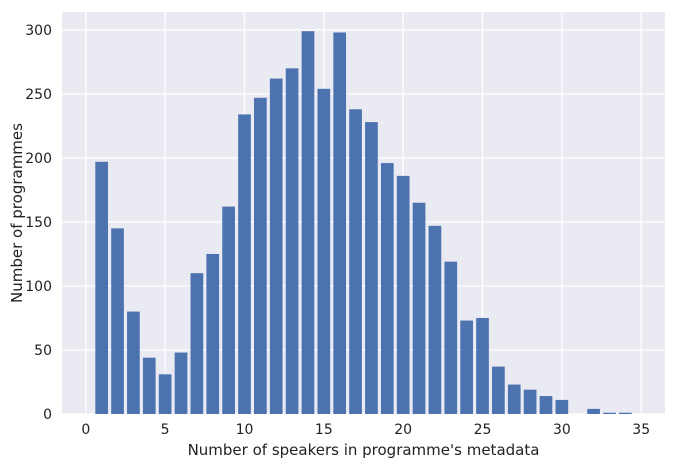 This screenshot has height=470, width=675. What do you see at coordinates (165, 430) in the screenshot?
I see `x-tick-label: 5` at bounding box center [165, 430].